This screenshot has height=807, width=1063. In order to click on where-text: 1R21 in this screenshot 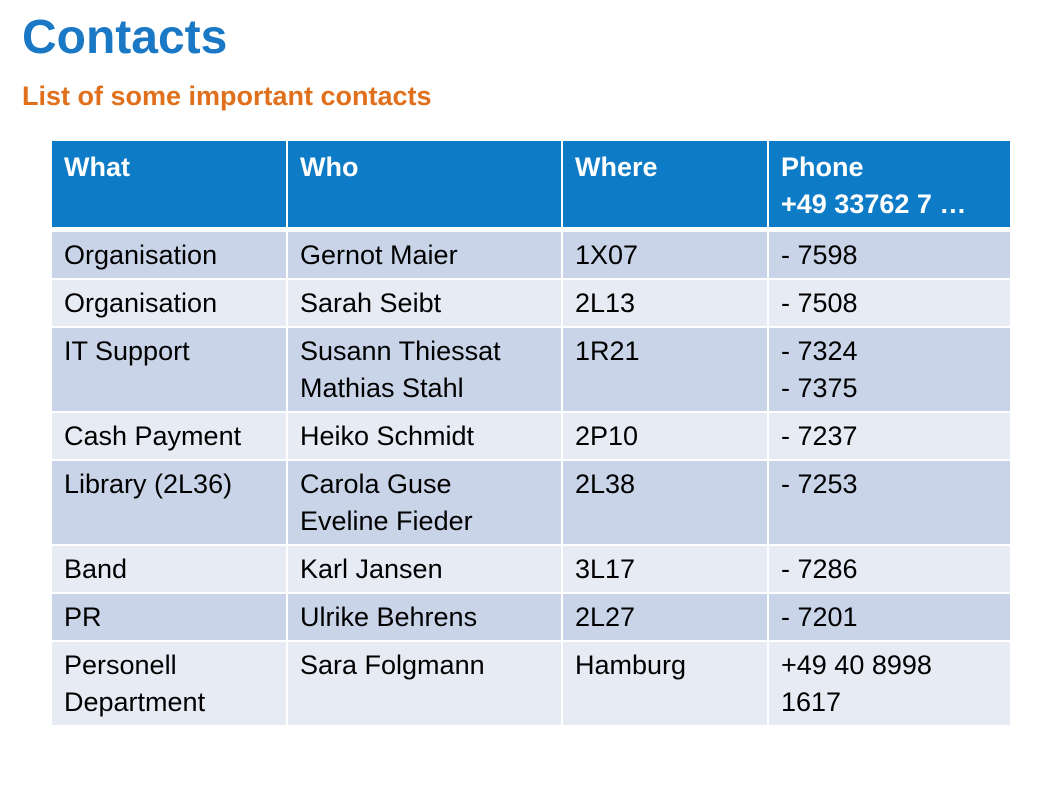, I will do `click(607, 351)`.